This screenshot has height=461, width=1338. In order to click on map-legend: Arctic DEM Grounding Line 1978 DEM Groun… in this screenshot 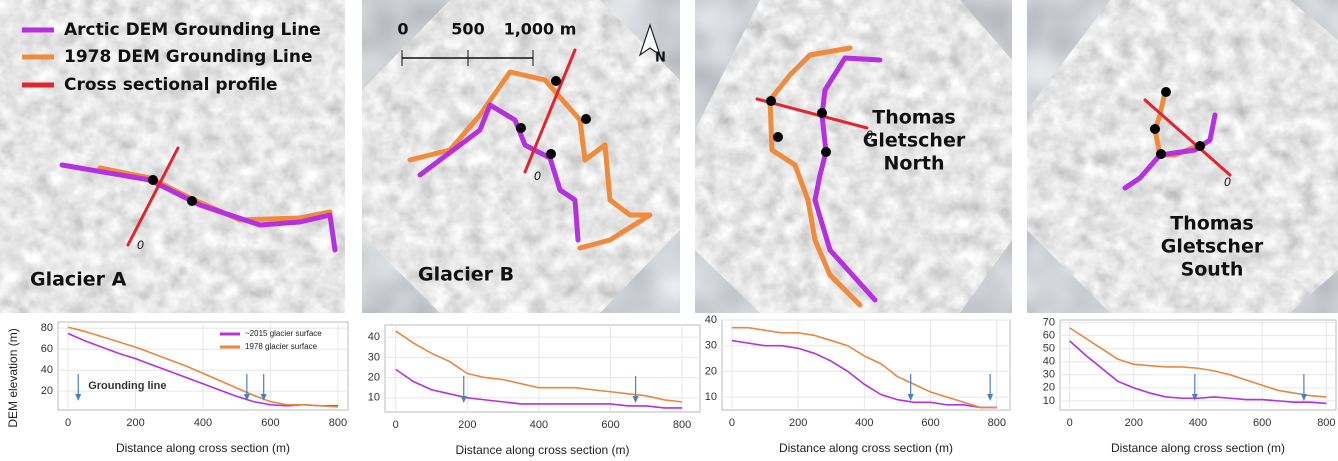, I will do `click(171, 57)`.